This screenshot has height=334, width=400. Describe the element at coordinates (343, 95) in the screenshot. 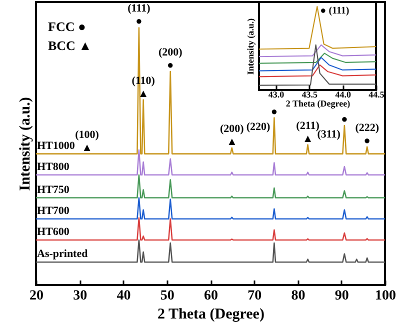

I see `x-tick-label: 44.0` at that location.